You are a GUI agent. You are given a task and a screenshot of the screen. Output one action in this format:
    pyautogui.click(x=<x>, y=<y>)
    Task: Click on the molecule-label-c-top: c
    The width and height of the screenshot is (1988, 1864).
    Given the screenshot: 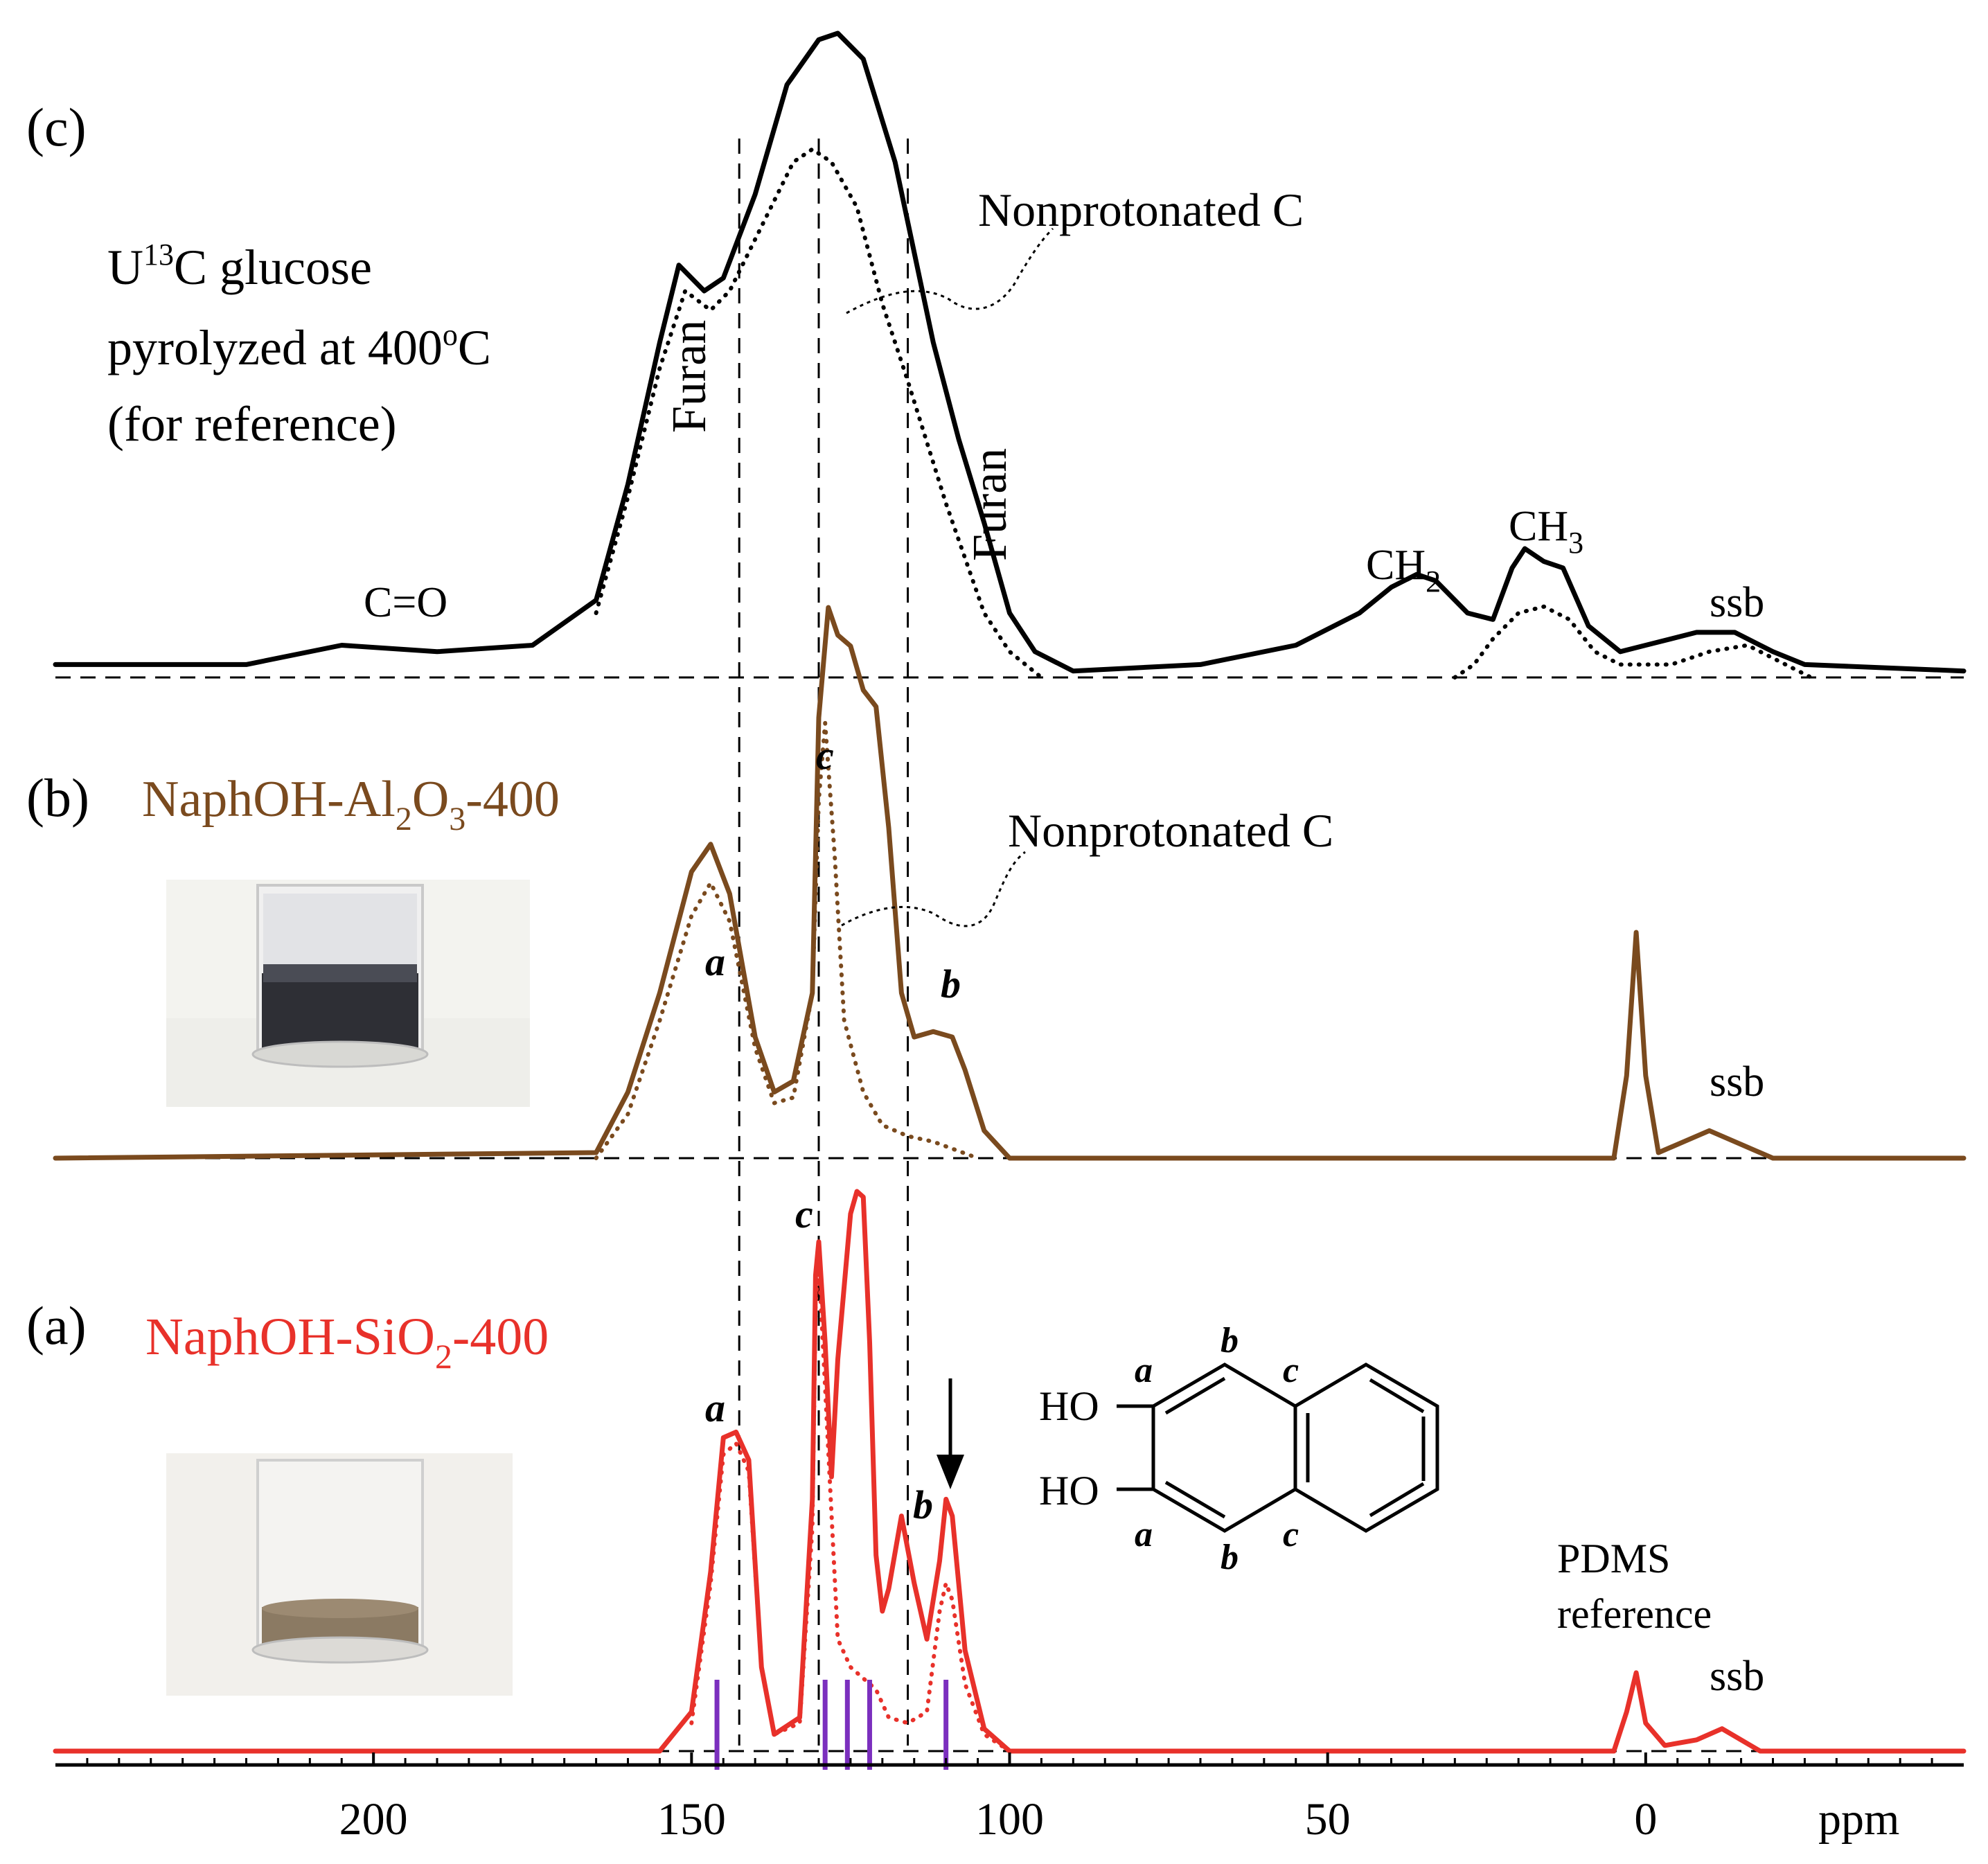 What is the action you would take?
    pyautogui.click(x=1291, y=1370)
    